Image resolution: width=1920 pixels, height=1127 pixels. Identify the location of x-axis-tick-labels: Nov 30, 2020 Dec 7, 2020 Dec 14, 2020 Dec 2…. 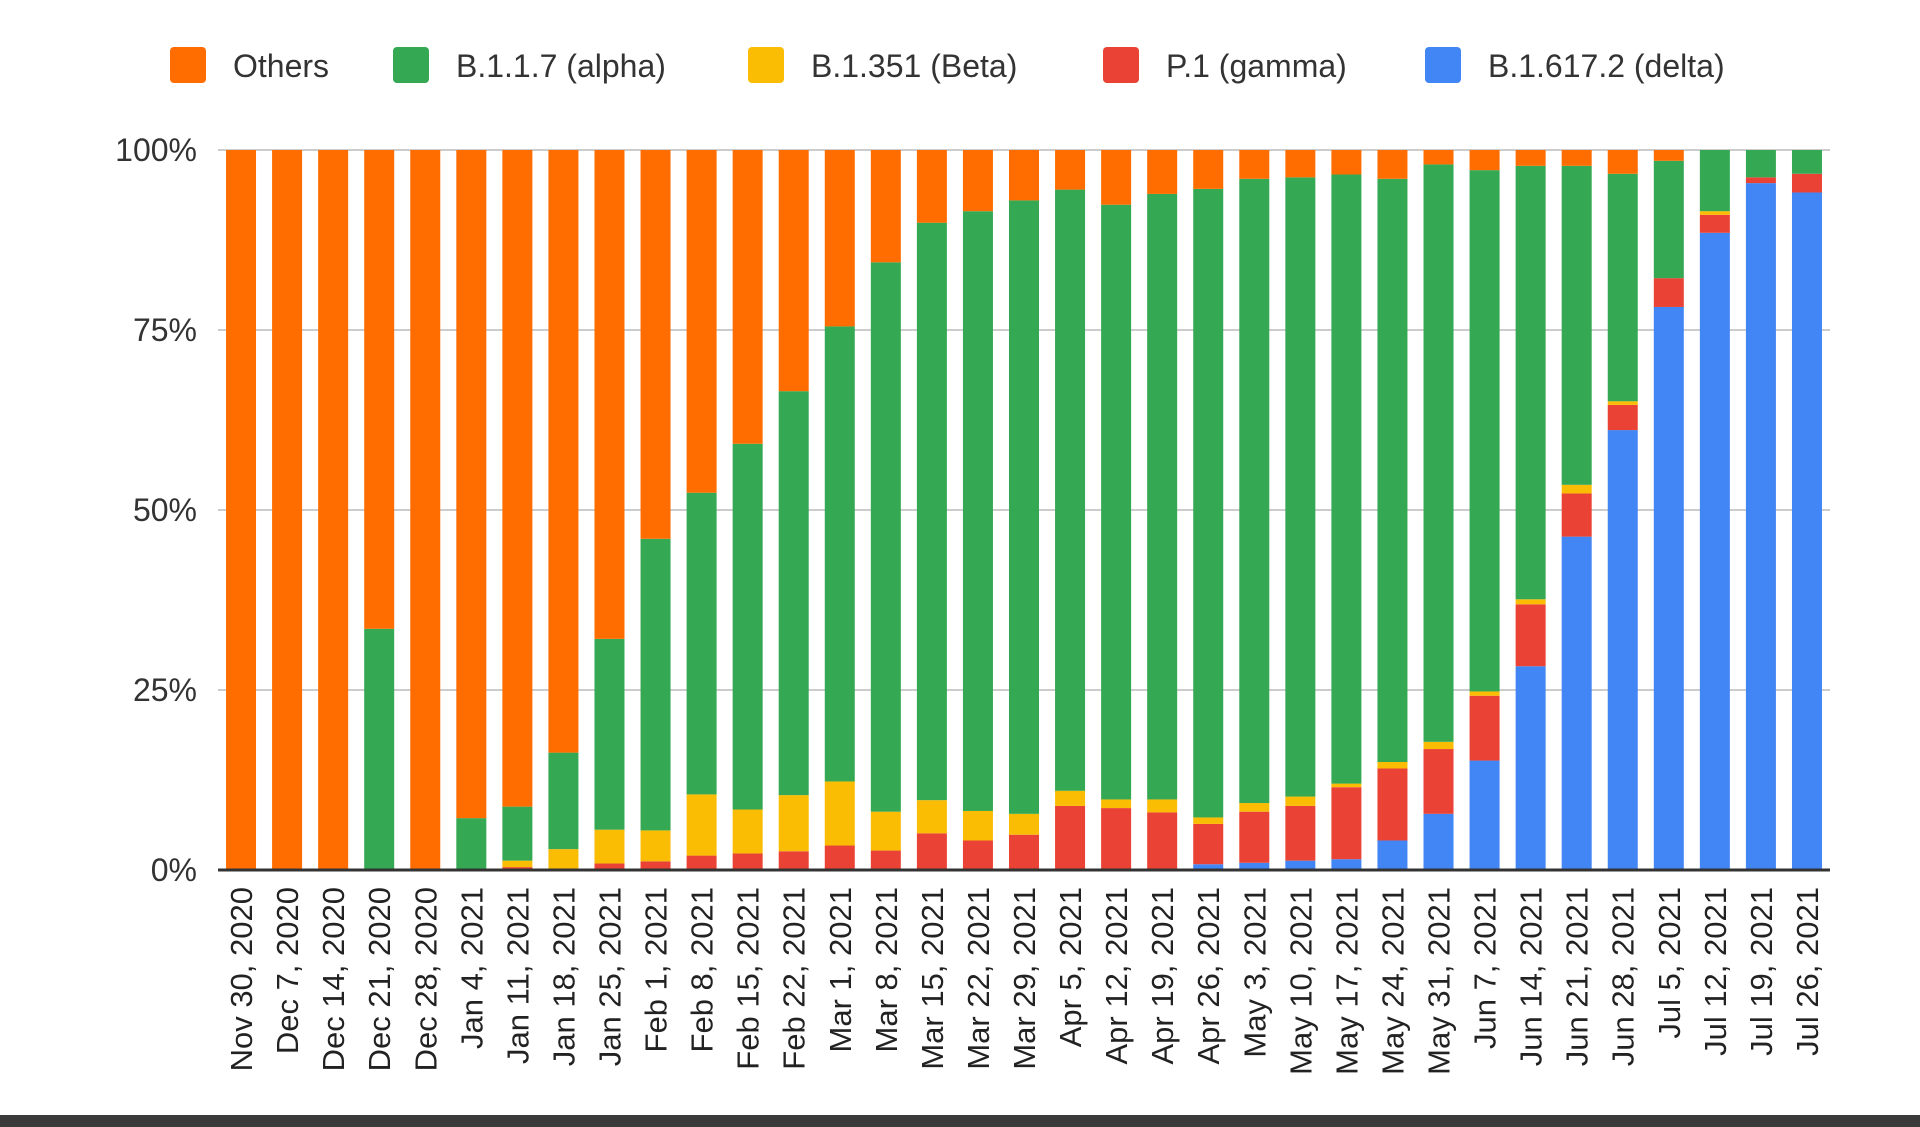
(1024, 981).